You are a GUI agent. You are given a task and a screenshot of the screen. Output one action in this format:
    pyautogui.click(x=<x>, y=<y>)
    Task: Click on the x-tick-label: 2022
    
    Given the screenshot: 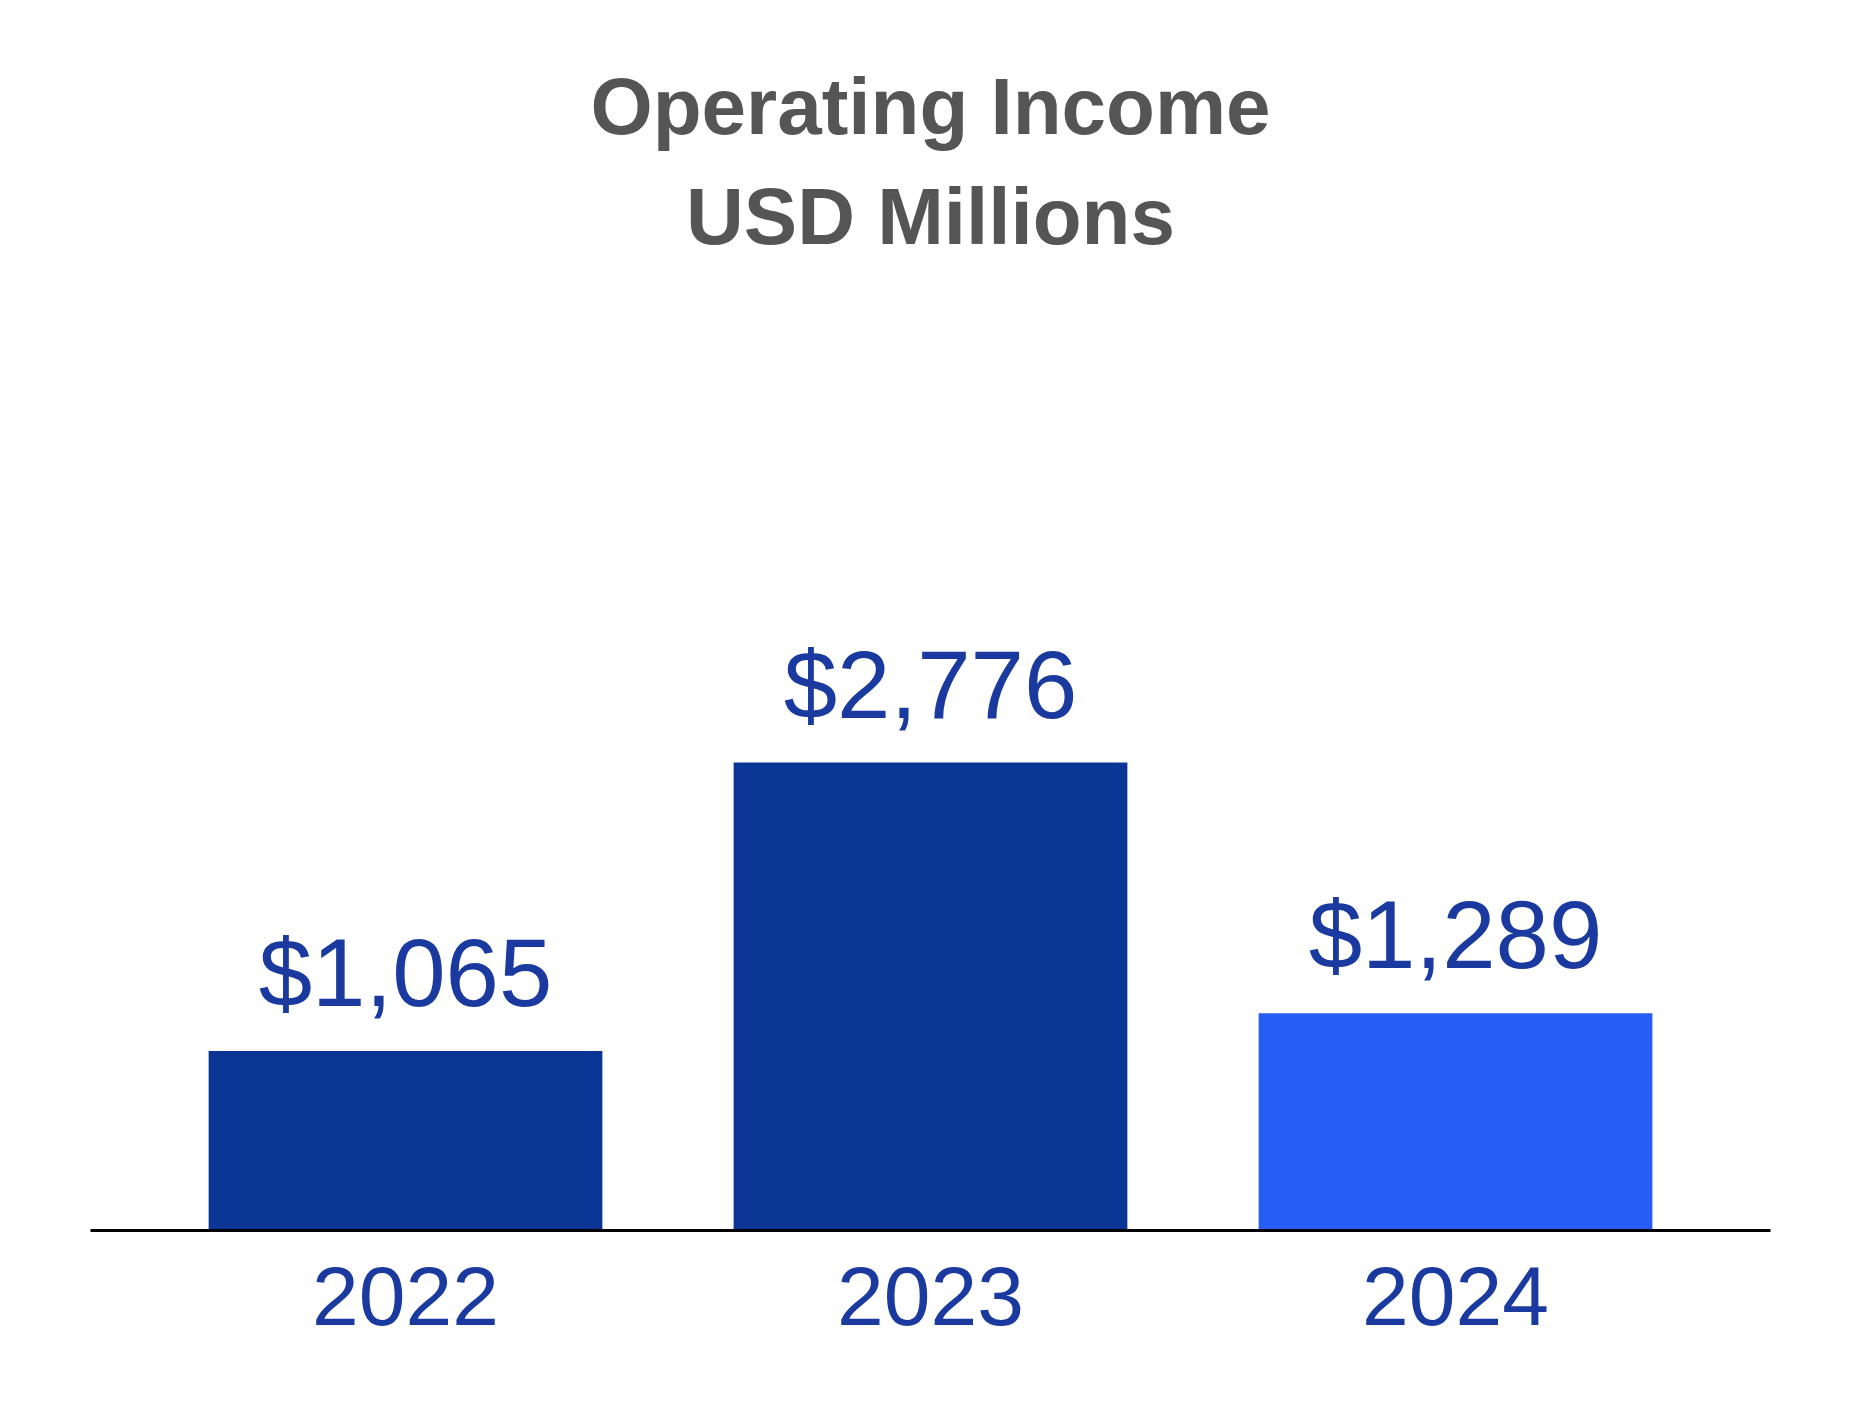 What is the action you would take?
    pyautogui.click(x=405, y=1295)
    